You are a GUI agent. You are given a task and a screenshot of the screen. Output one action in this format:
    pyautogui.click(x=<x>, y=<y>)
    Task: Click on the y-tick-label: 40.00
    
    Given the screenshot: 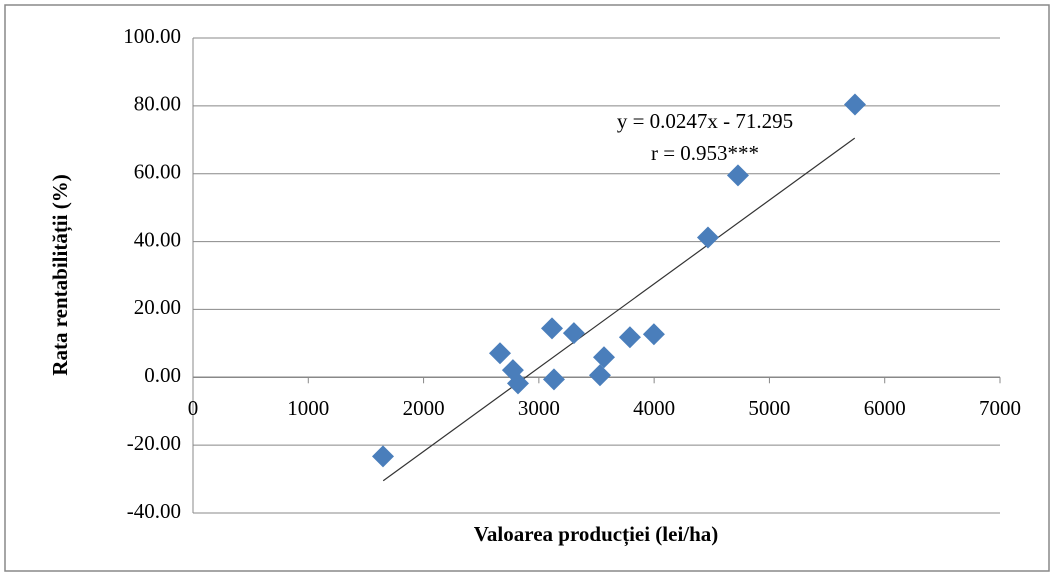 What is the action you would take?
    pyautogui.click(x=157, y=239)
    